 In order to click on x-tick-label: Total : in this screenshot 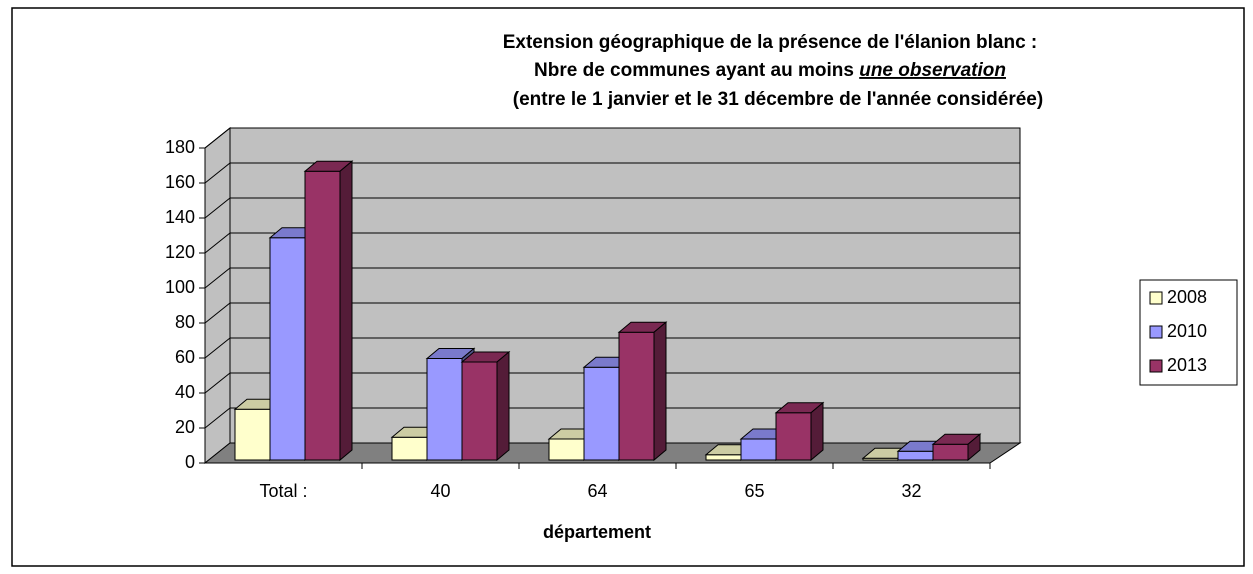, I will do `click(283, 491)`.